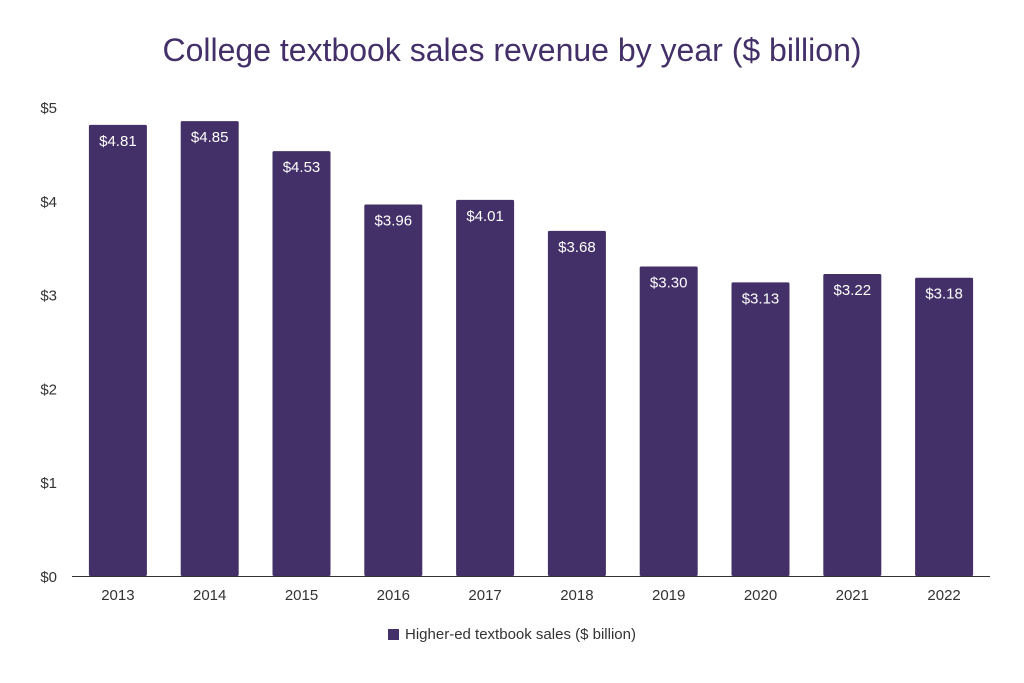  Describe the element at coordinates (48, 108) in the screenshot. I see `y-tick-label: $5` at that location.